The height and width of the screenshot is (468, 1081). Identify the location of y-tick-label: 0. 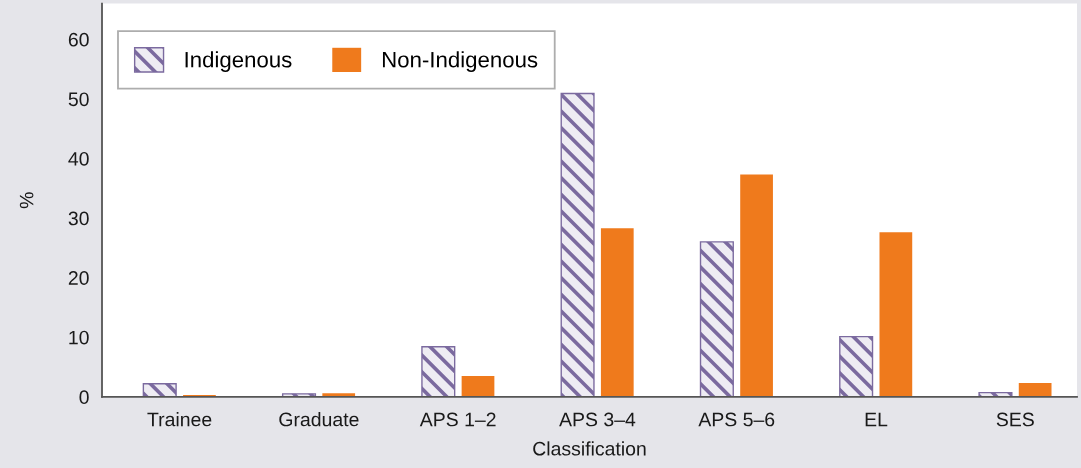
(84, 397).